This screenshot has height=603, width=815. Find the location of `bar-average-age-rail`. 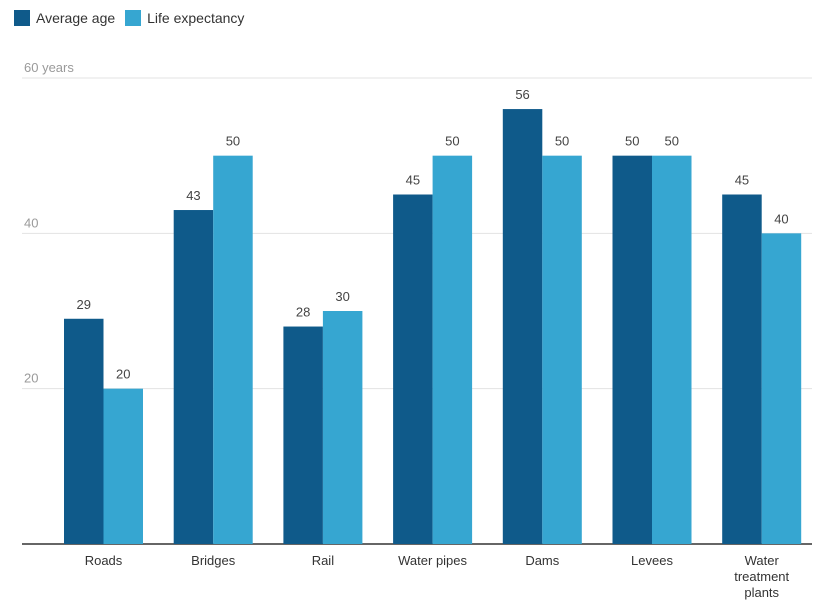

bar-average-age-rail is located at coordinates (303, 435).